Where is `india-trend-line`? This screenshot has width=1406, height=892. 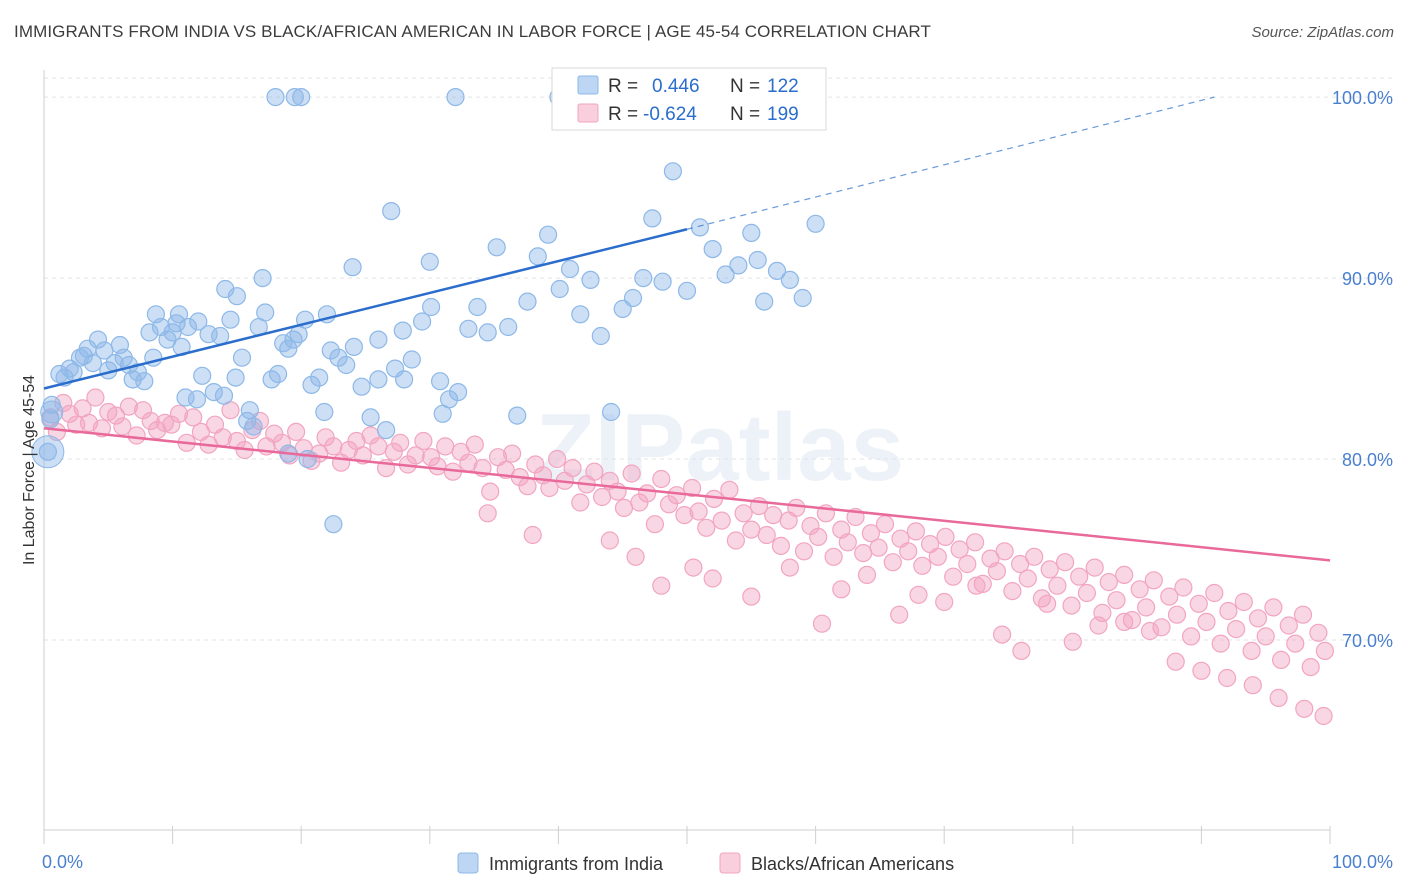
india-trend-line is located at coordinates (365, 309).